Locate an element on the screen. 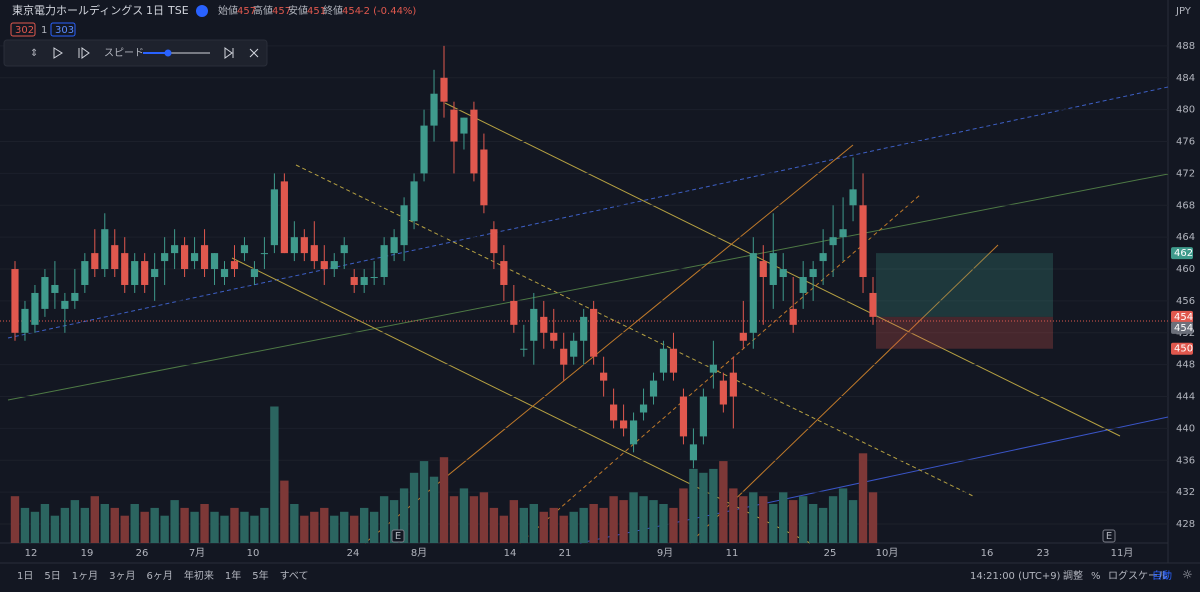 The width and height of the screenshot is (1200, 592). time: 14:21:00 (UTC+9) is located at coordinates (1015, 576).